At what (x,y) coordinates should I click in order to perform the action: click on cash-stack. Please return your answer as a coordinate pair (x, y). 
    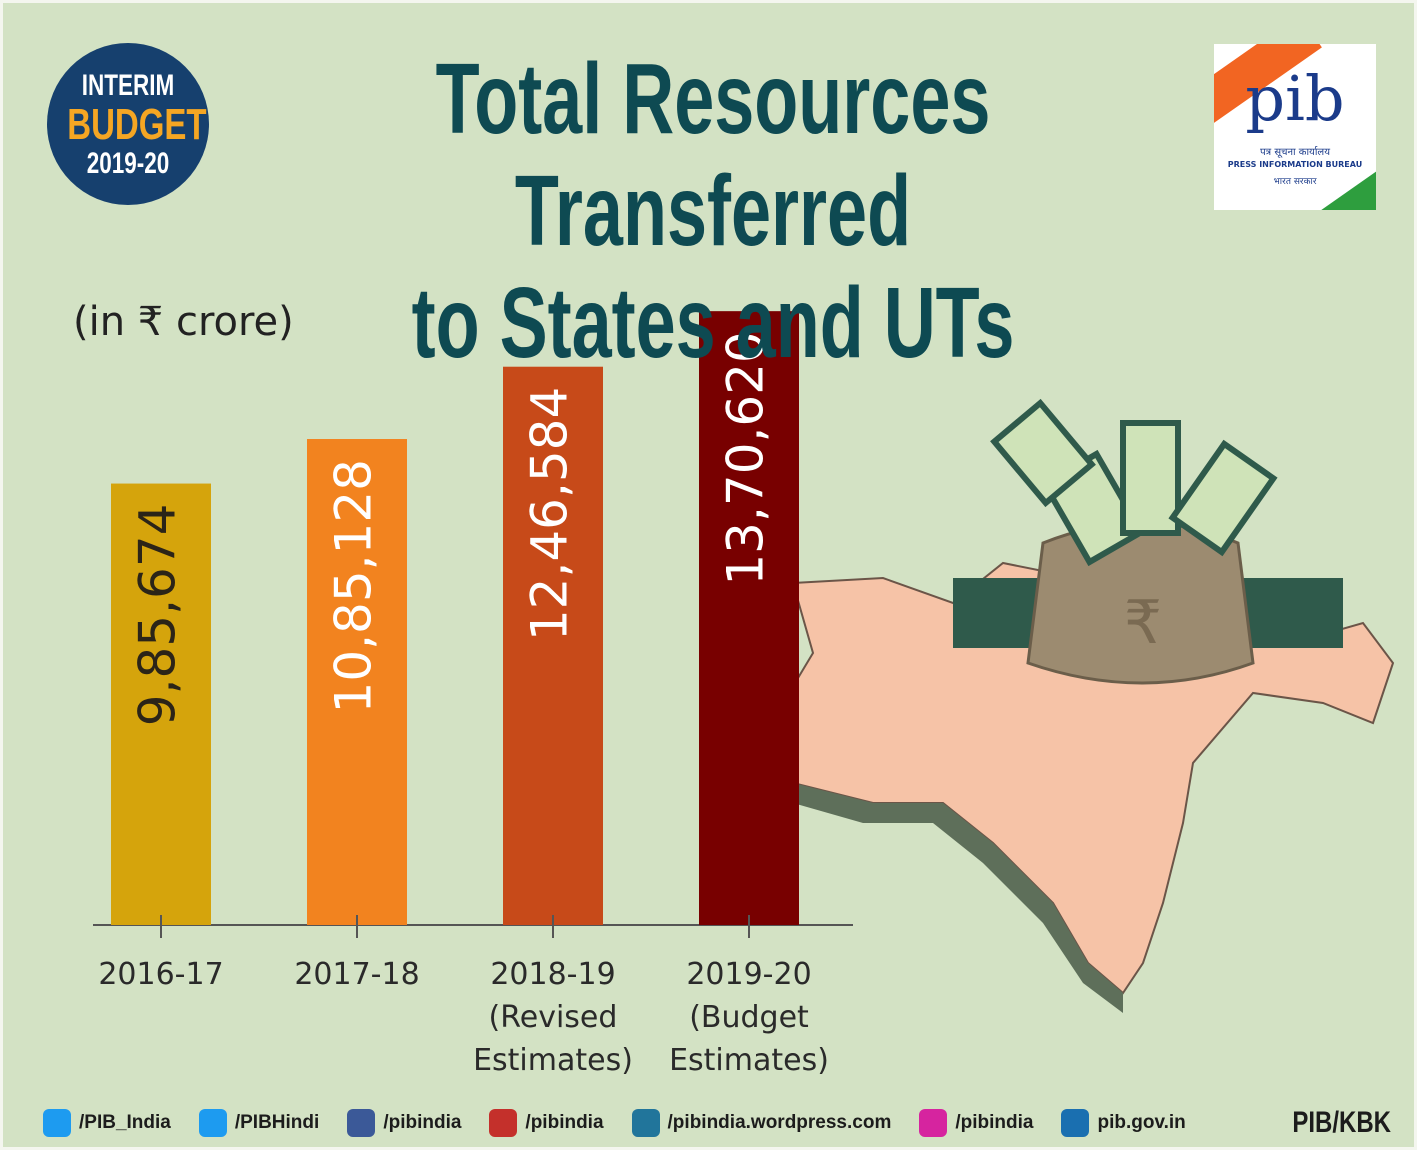
    Looking at the image, I should click on (1288, 613).